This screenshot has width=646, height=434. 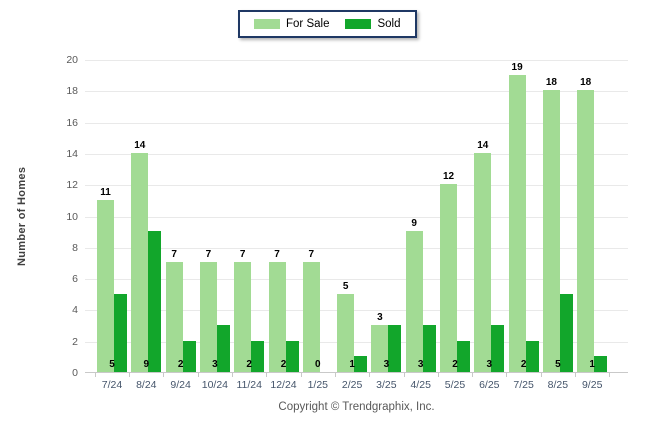 I want to click on x-tick-label: 9/24, so click(x=180, y=385).